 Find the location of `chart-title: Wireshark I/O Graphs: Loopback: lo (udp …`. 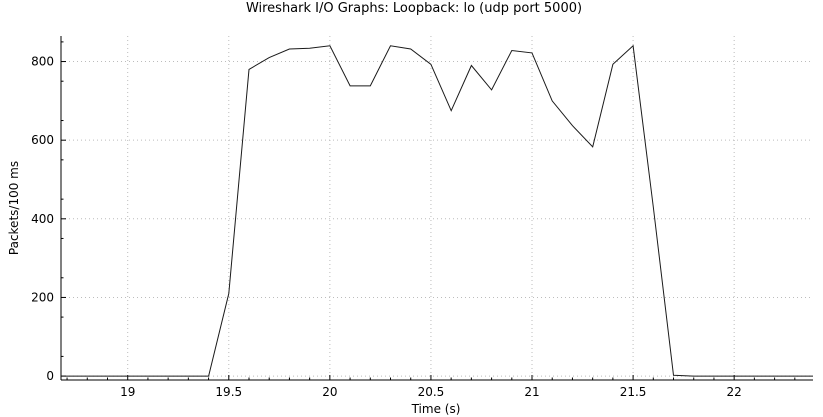

chart-title: Wireshark I/O Graphs: Loopback: lo (udp … is located at coordinates (414, 8).